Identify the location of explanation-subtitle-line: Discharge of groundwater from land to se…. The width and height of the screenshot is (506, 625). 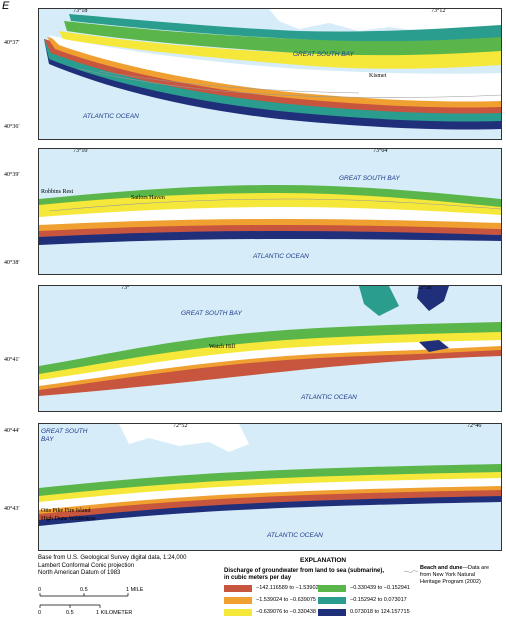
(304, 571).